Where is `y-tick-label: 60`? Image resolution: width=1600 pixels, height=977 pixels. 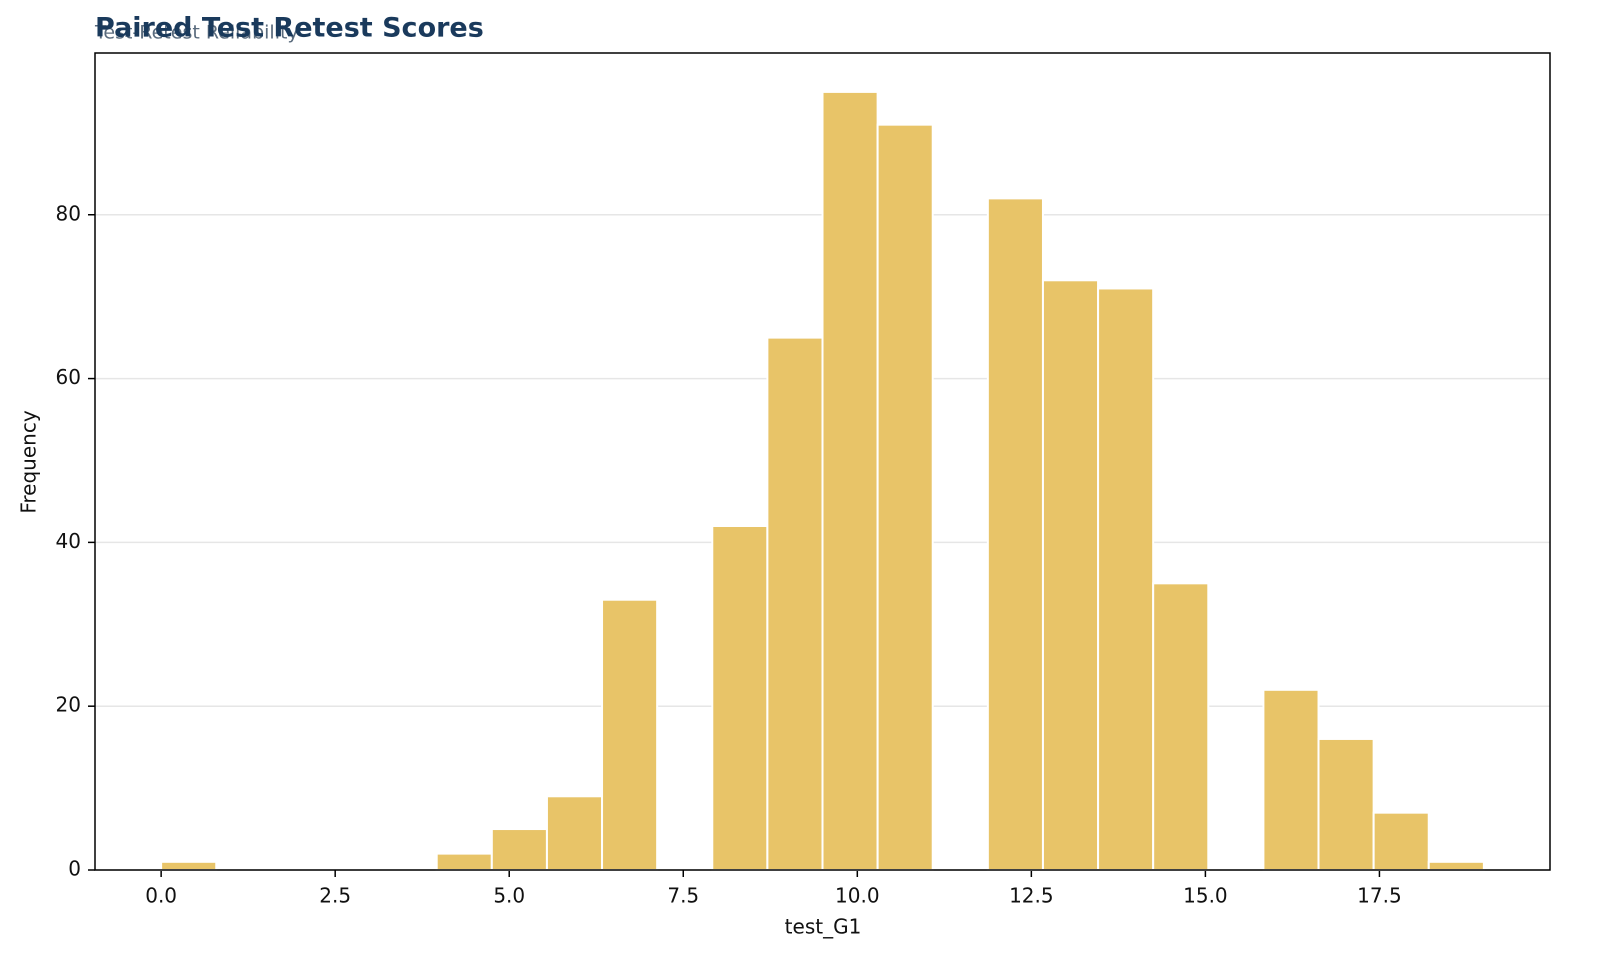 y-tick-label: 60 is located at coordinates (68, 377).